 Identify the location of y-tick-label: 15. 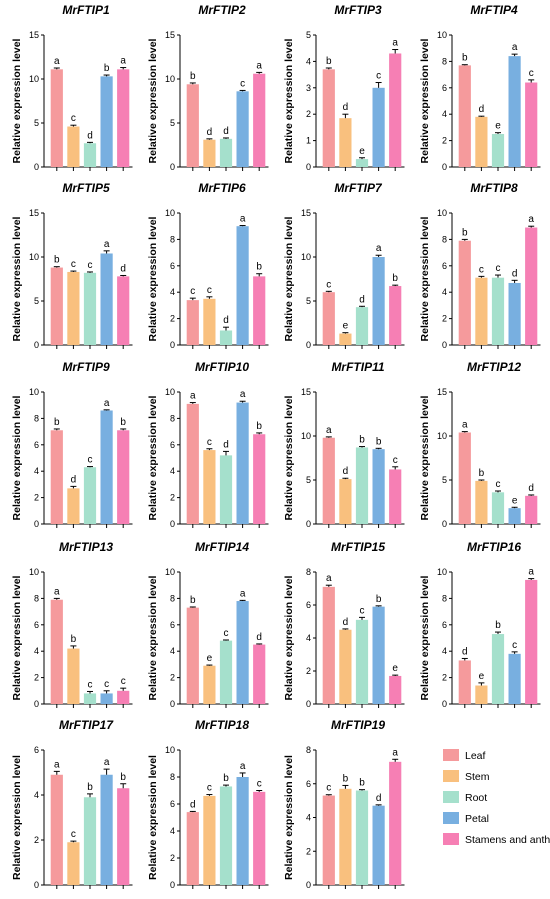
(306, 392).